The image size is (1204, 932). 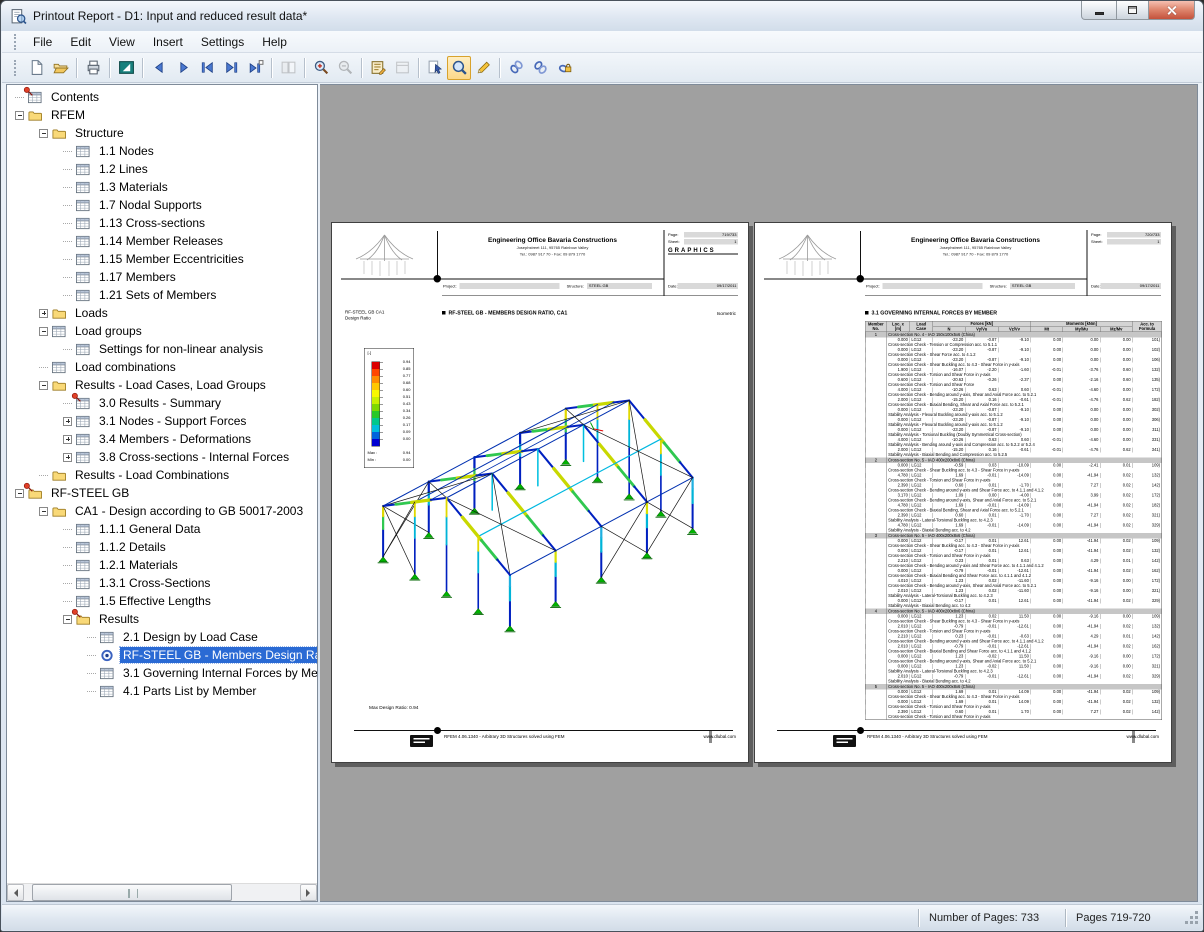 What do you see at coordinates (710, 737) in the screenshot?
I see `footer-tick` at bounding box center [710, 737].